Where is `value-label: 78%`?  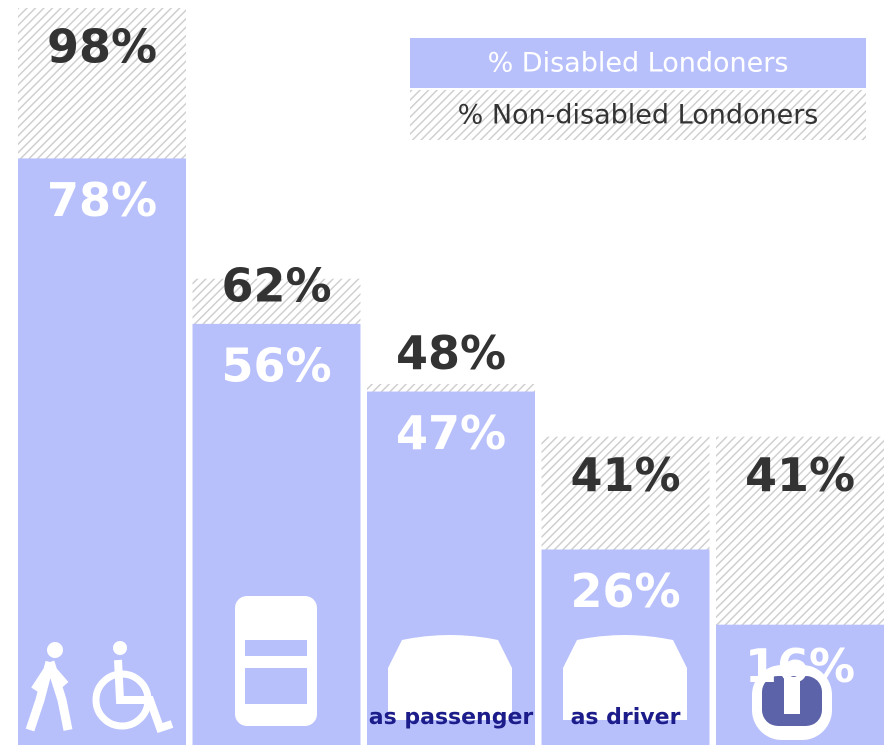 value-label: 78% is located at coordinates (102, 200).